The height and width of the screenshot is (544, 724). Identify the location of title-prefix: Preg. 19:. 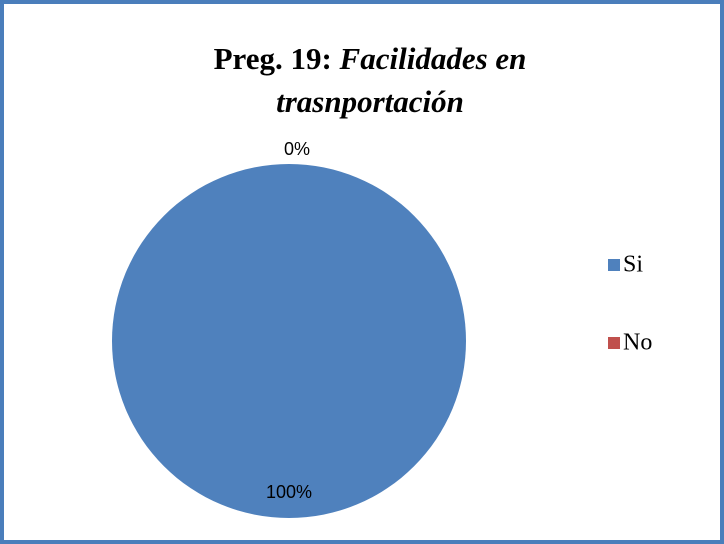
(273, 58).